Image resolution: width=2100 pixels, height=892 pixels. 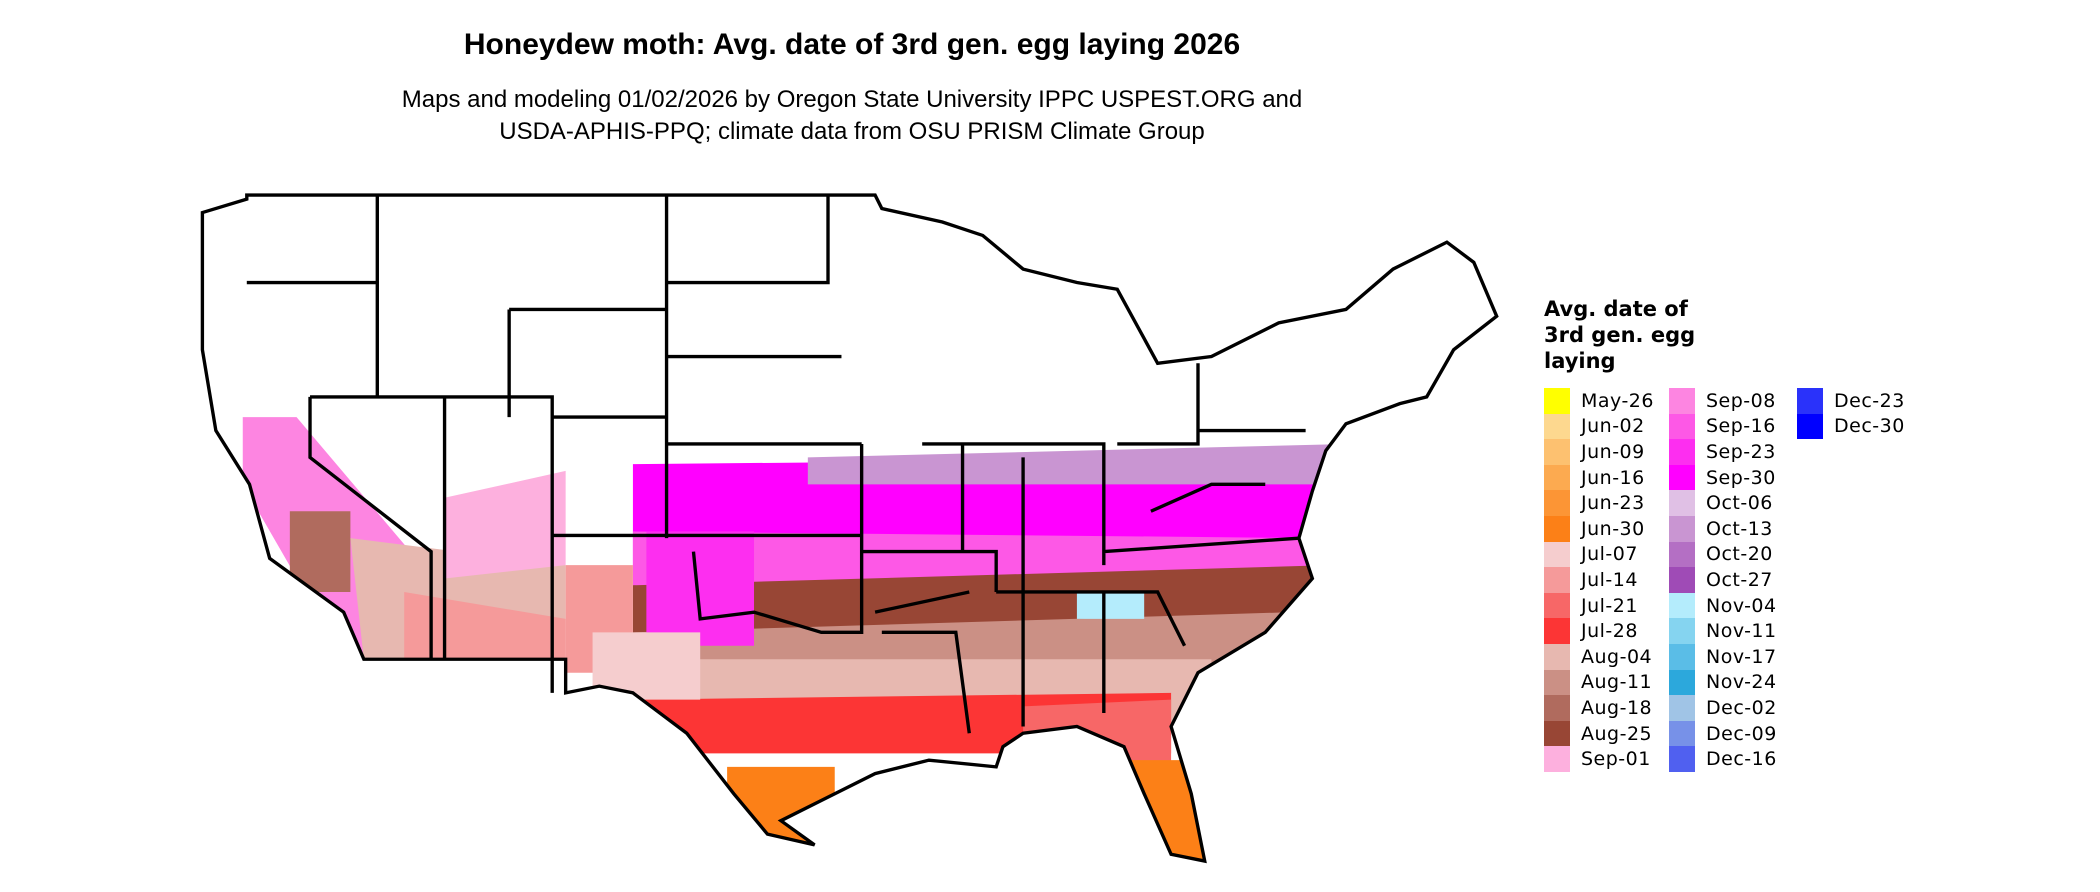 What do you see at coordinates (1609, 554) in the screenshot?
I see `legend-label: Jul-07` at bounding box center [1609, 554].